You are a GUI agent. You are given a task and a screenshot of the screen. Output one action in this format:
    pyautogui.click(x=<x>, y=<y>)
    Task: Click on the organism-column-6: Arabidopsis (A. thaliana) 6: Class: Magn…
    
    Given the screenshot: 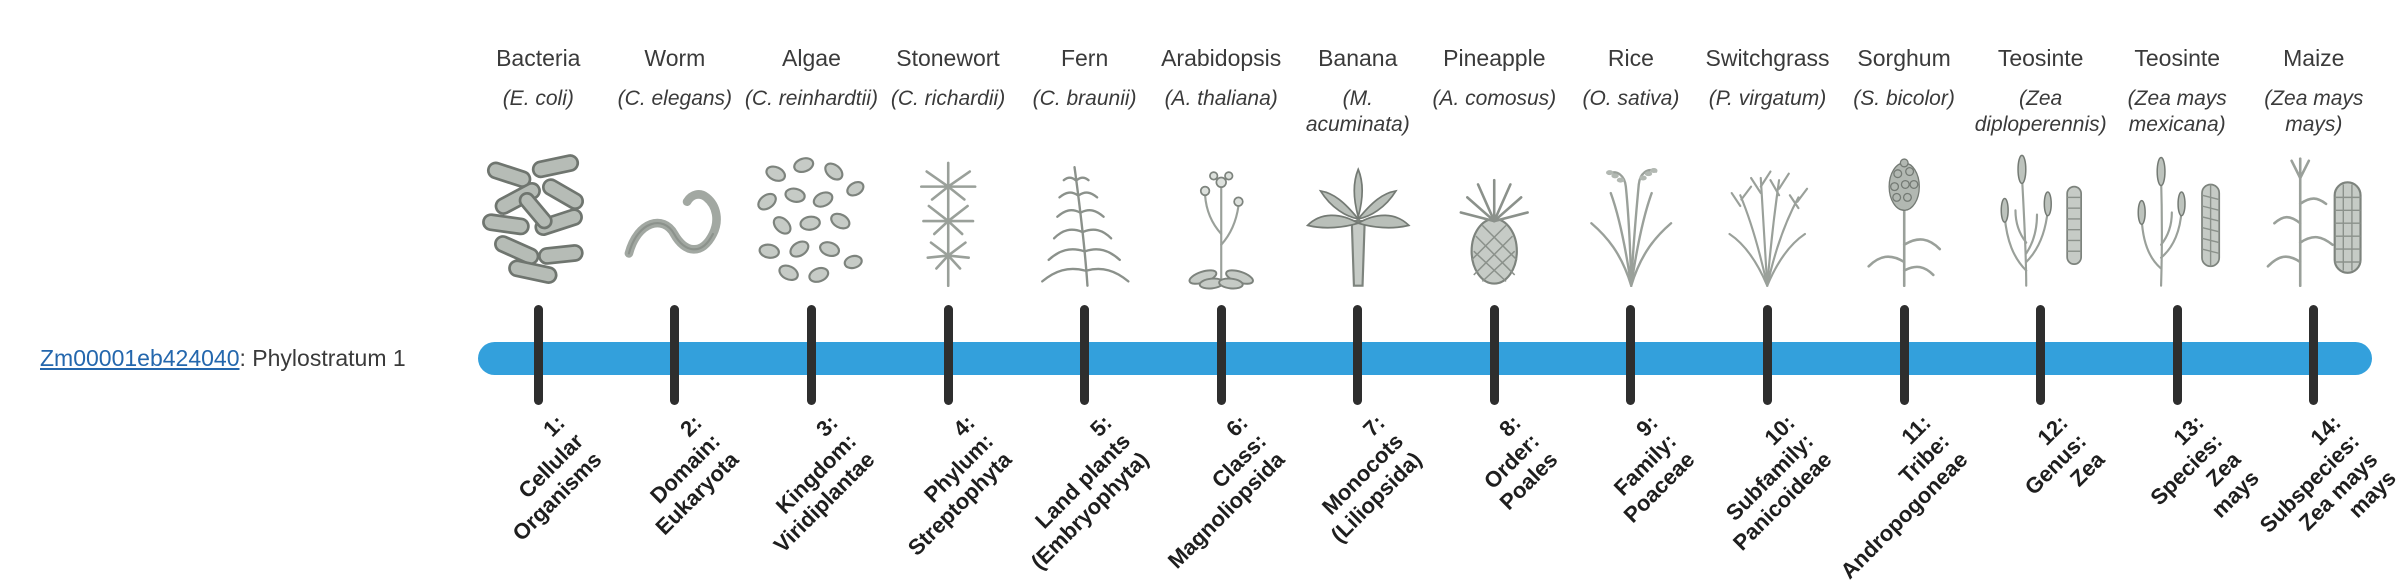 What is the action you would take?
    pyautogui.click(x=1221, y=290)
    